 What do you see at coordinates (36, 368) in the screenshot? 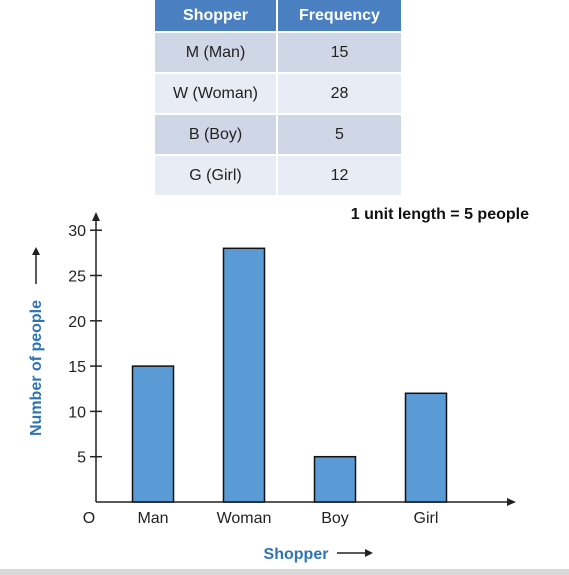
I see `y-axis-label: Number of people` at bounding box center [36, 368].